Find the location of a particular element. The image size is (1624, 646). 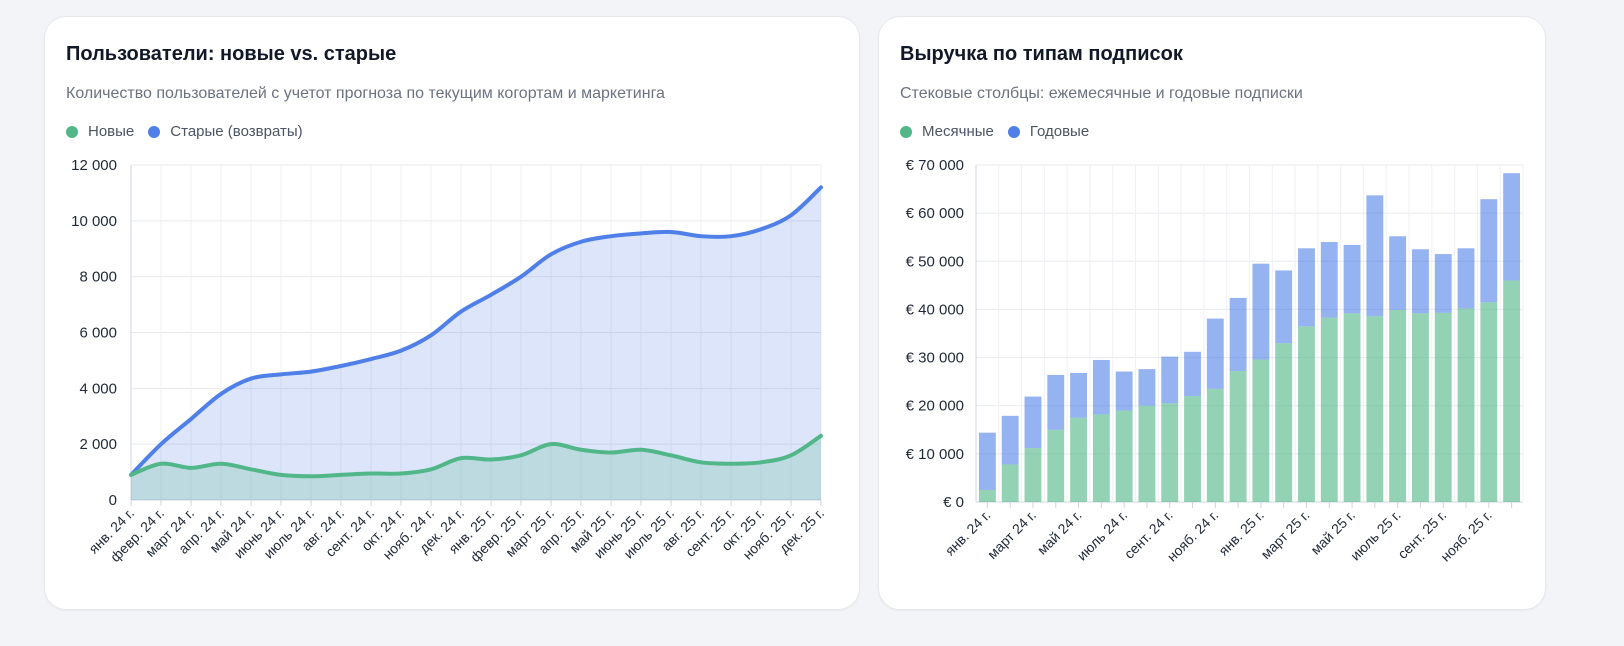

legend-item-new: Новые is located at coordinates (100, 131).